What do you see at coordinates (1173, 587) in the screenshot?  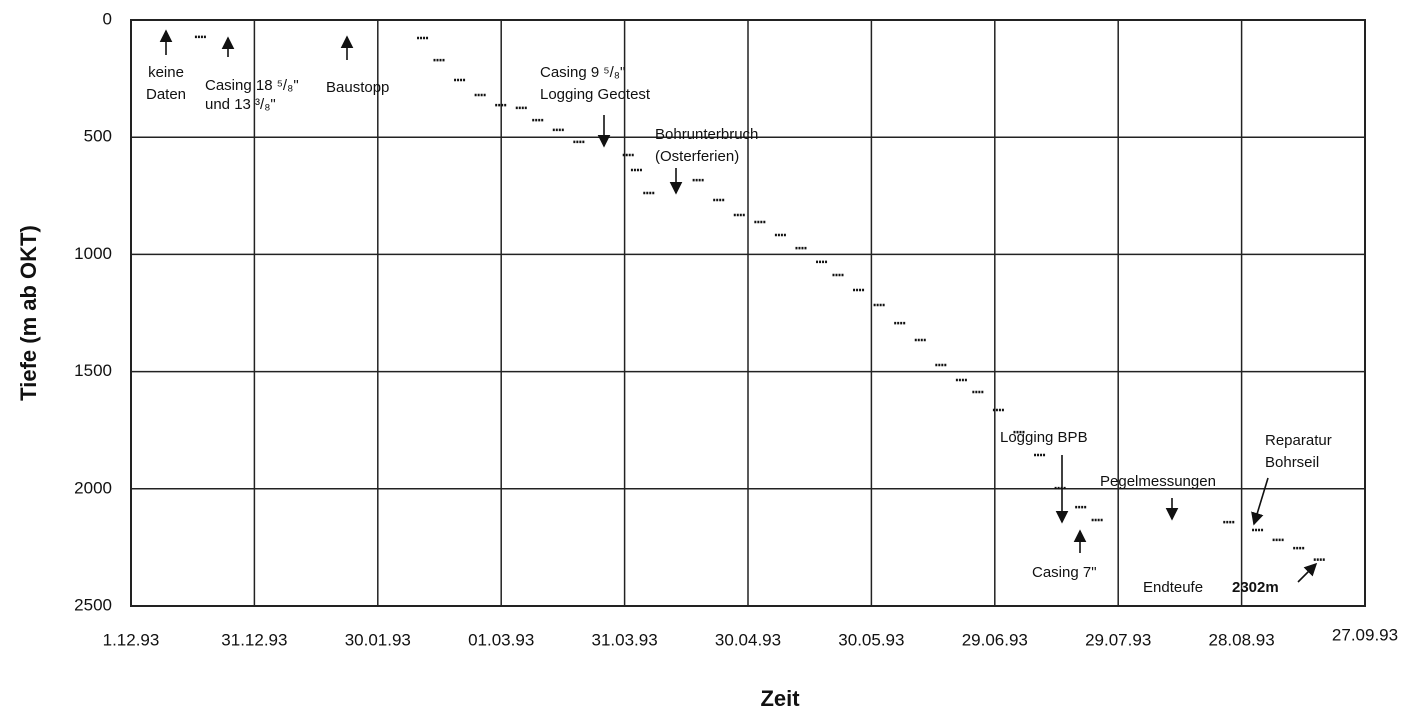 I see `annotation: Endteufe` at bounding box center [1173, 587].